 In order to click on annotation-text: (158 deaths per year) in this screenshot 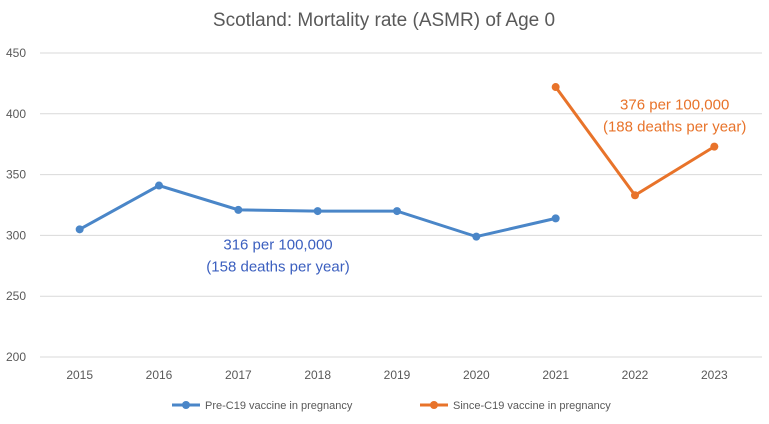, I will do `click(277, 266)`.